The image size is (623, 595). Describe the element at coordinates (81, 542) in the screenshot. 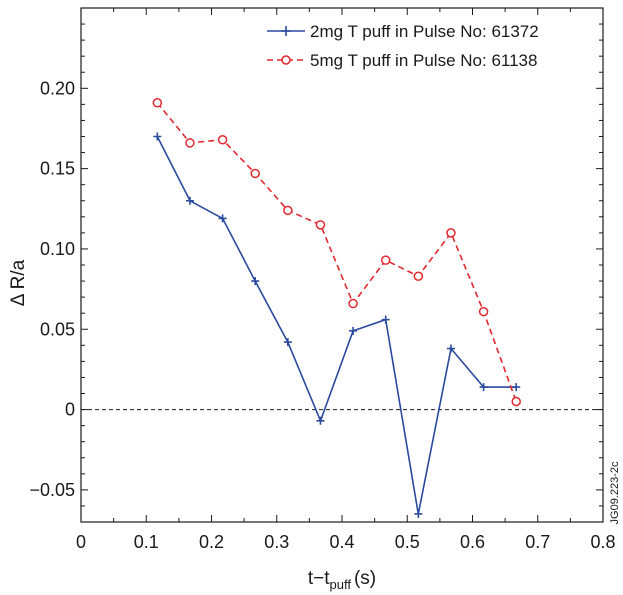

I see `x-tick-label: 0` at that location.